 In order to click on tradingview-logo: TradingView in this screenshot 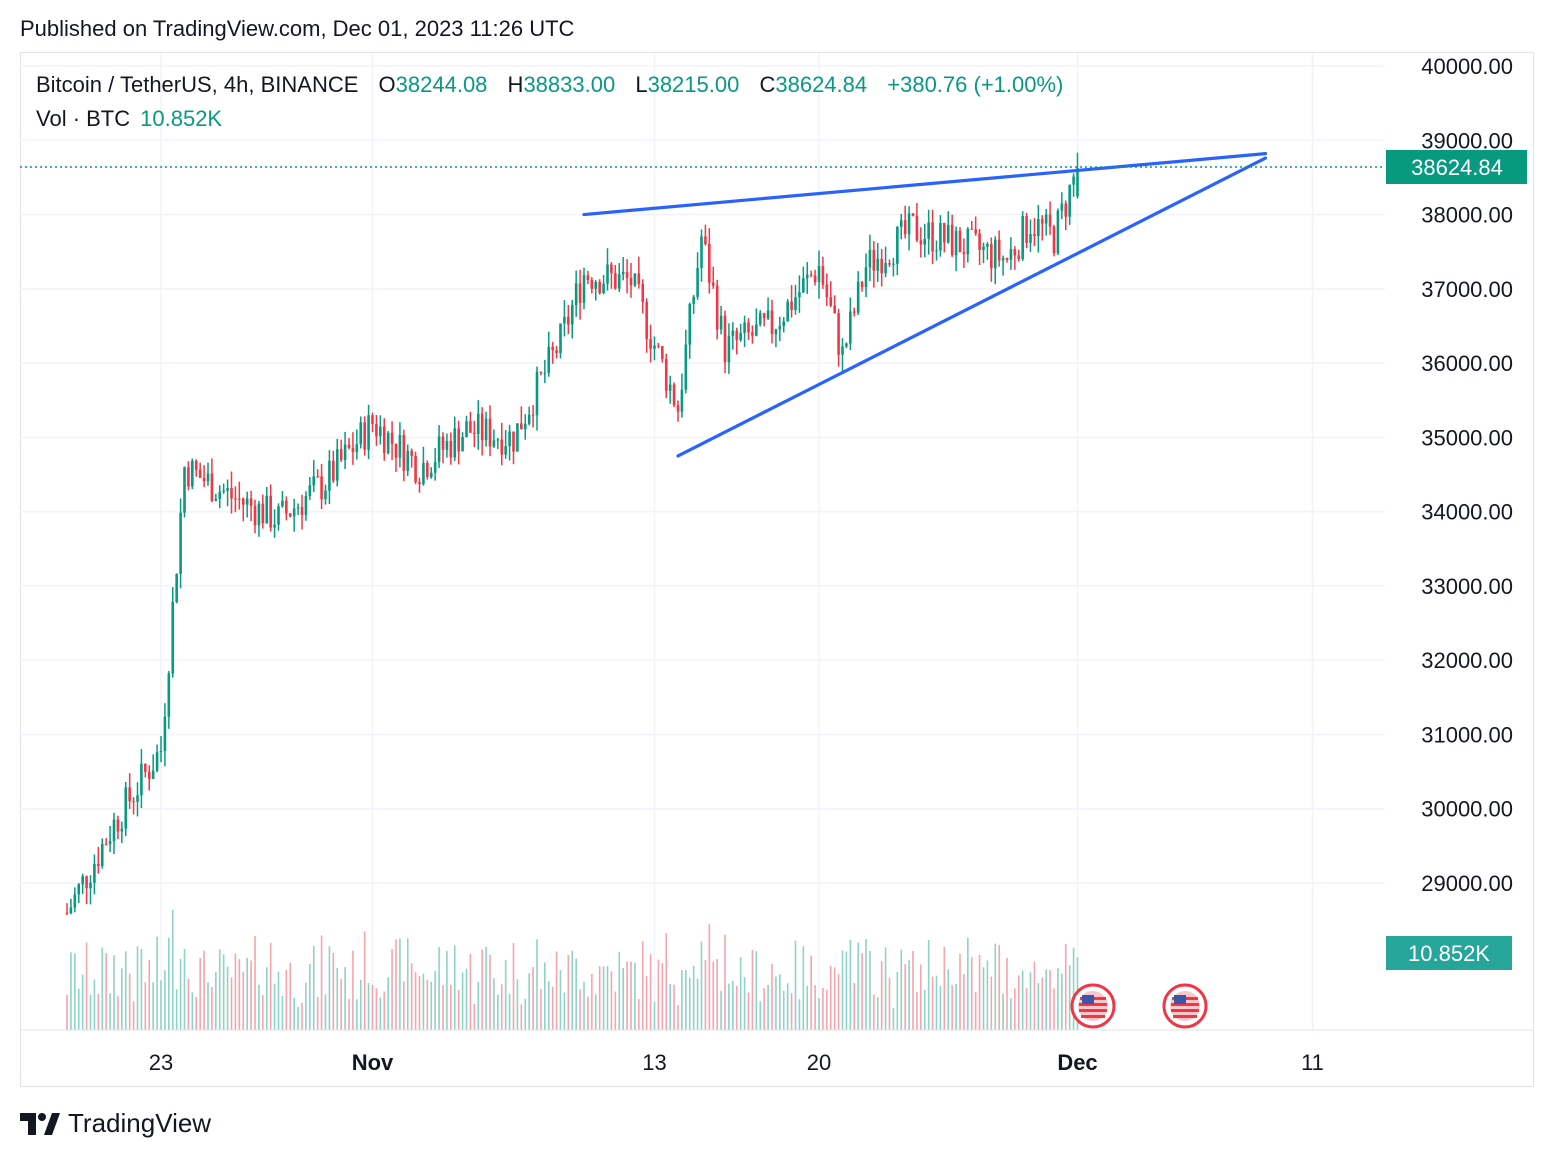, I will do `click(115, 1123)`.